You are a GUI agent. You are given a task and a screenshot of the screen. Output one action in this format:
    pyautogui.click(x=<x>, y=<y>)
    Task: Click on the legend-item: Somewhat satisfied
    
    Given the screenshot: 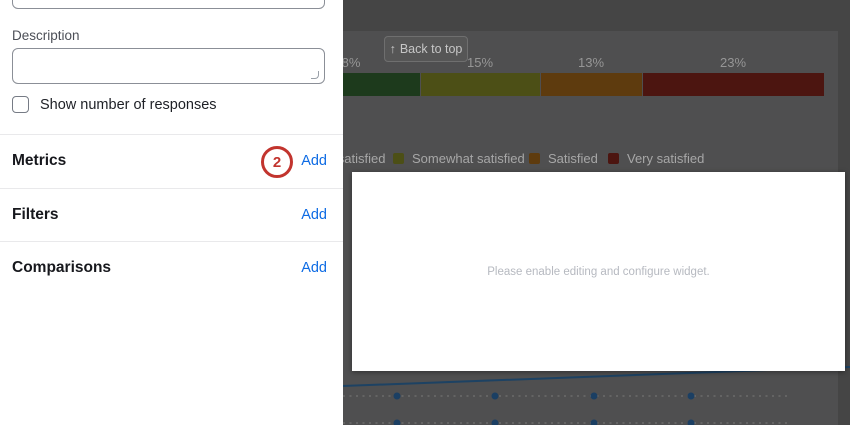 What is the action you would take?
    pyautogui.click(x=459, y=158)
    